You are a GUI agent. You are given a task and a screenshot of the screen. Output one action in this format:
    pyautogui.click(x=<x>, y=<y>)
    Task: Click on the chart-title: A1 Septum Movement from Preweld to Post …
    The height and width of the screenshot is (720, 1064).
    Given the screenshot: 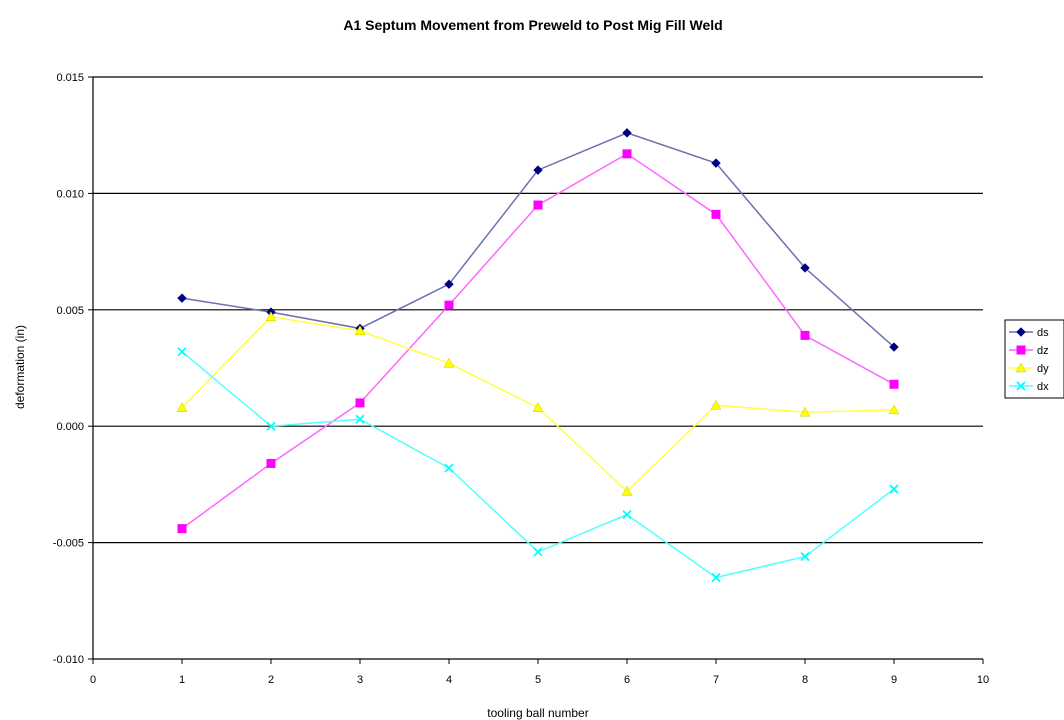 What is the action you would take?
    pyautogui.click(x=532, y=25)
    